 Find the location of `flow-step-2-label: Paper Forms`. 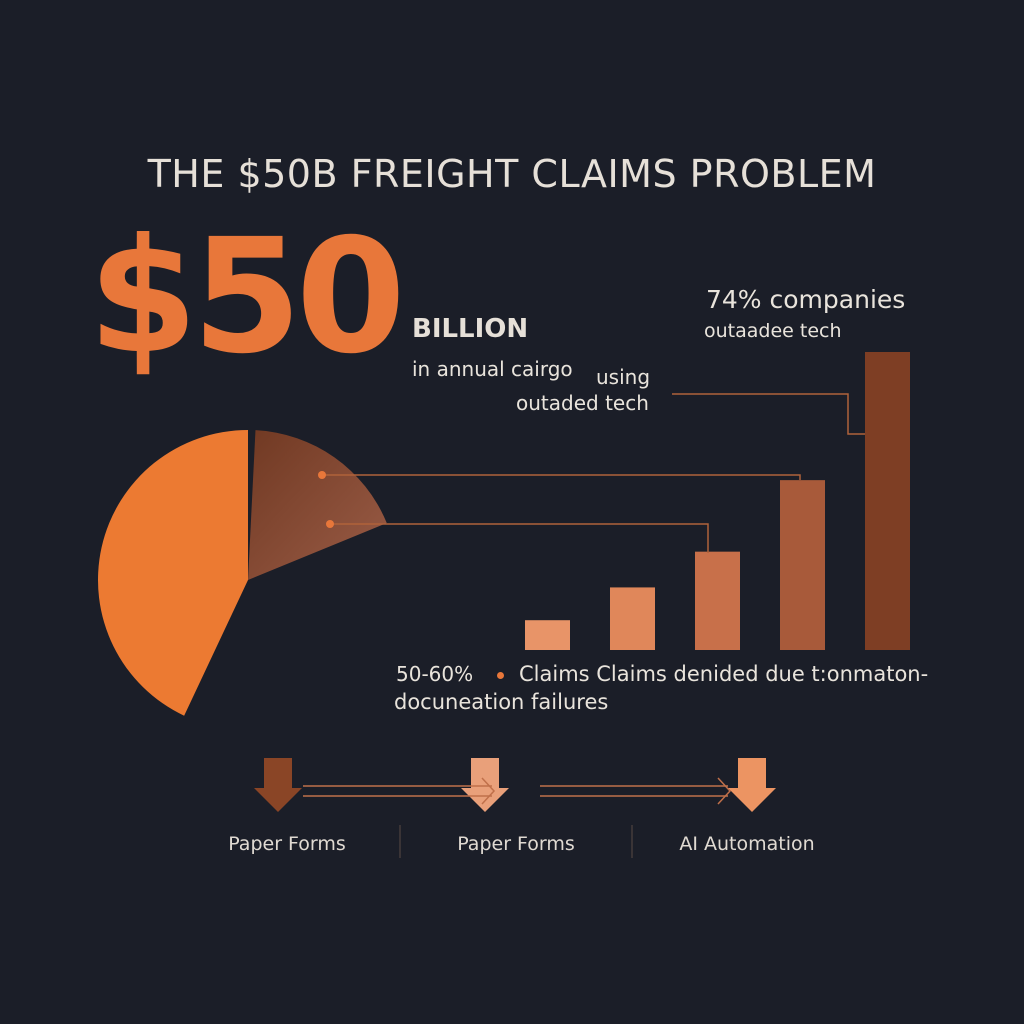

flow-step-2-label: Paper Forms is located at coordinates (516, 844).